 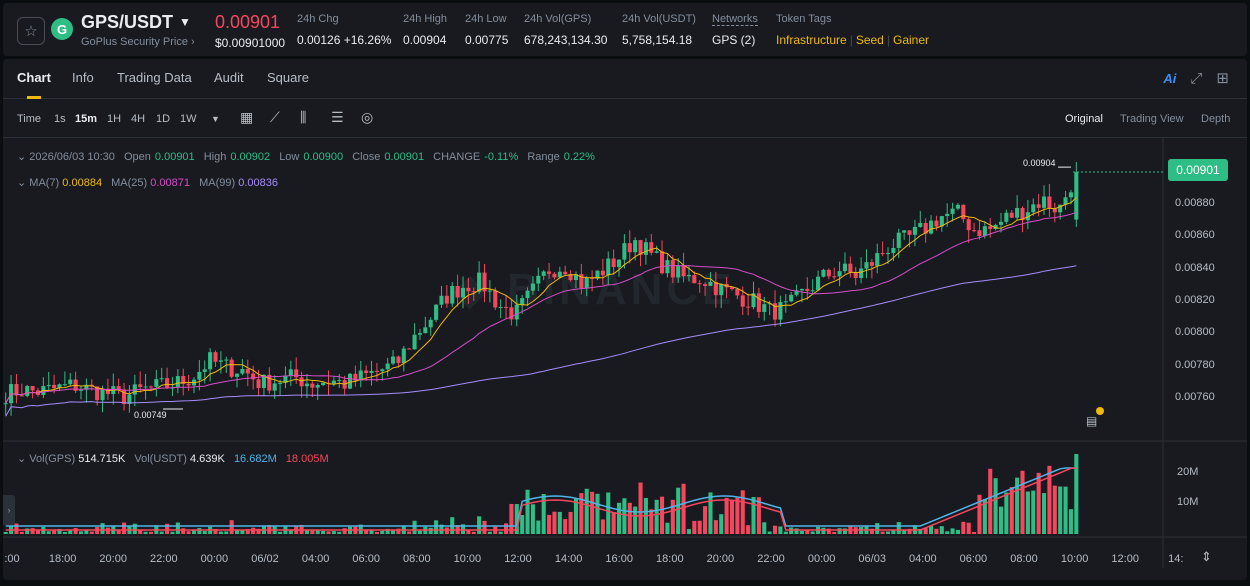 I want to click on interval-15m: 15m, so click(x=86, y=119).